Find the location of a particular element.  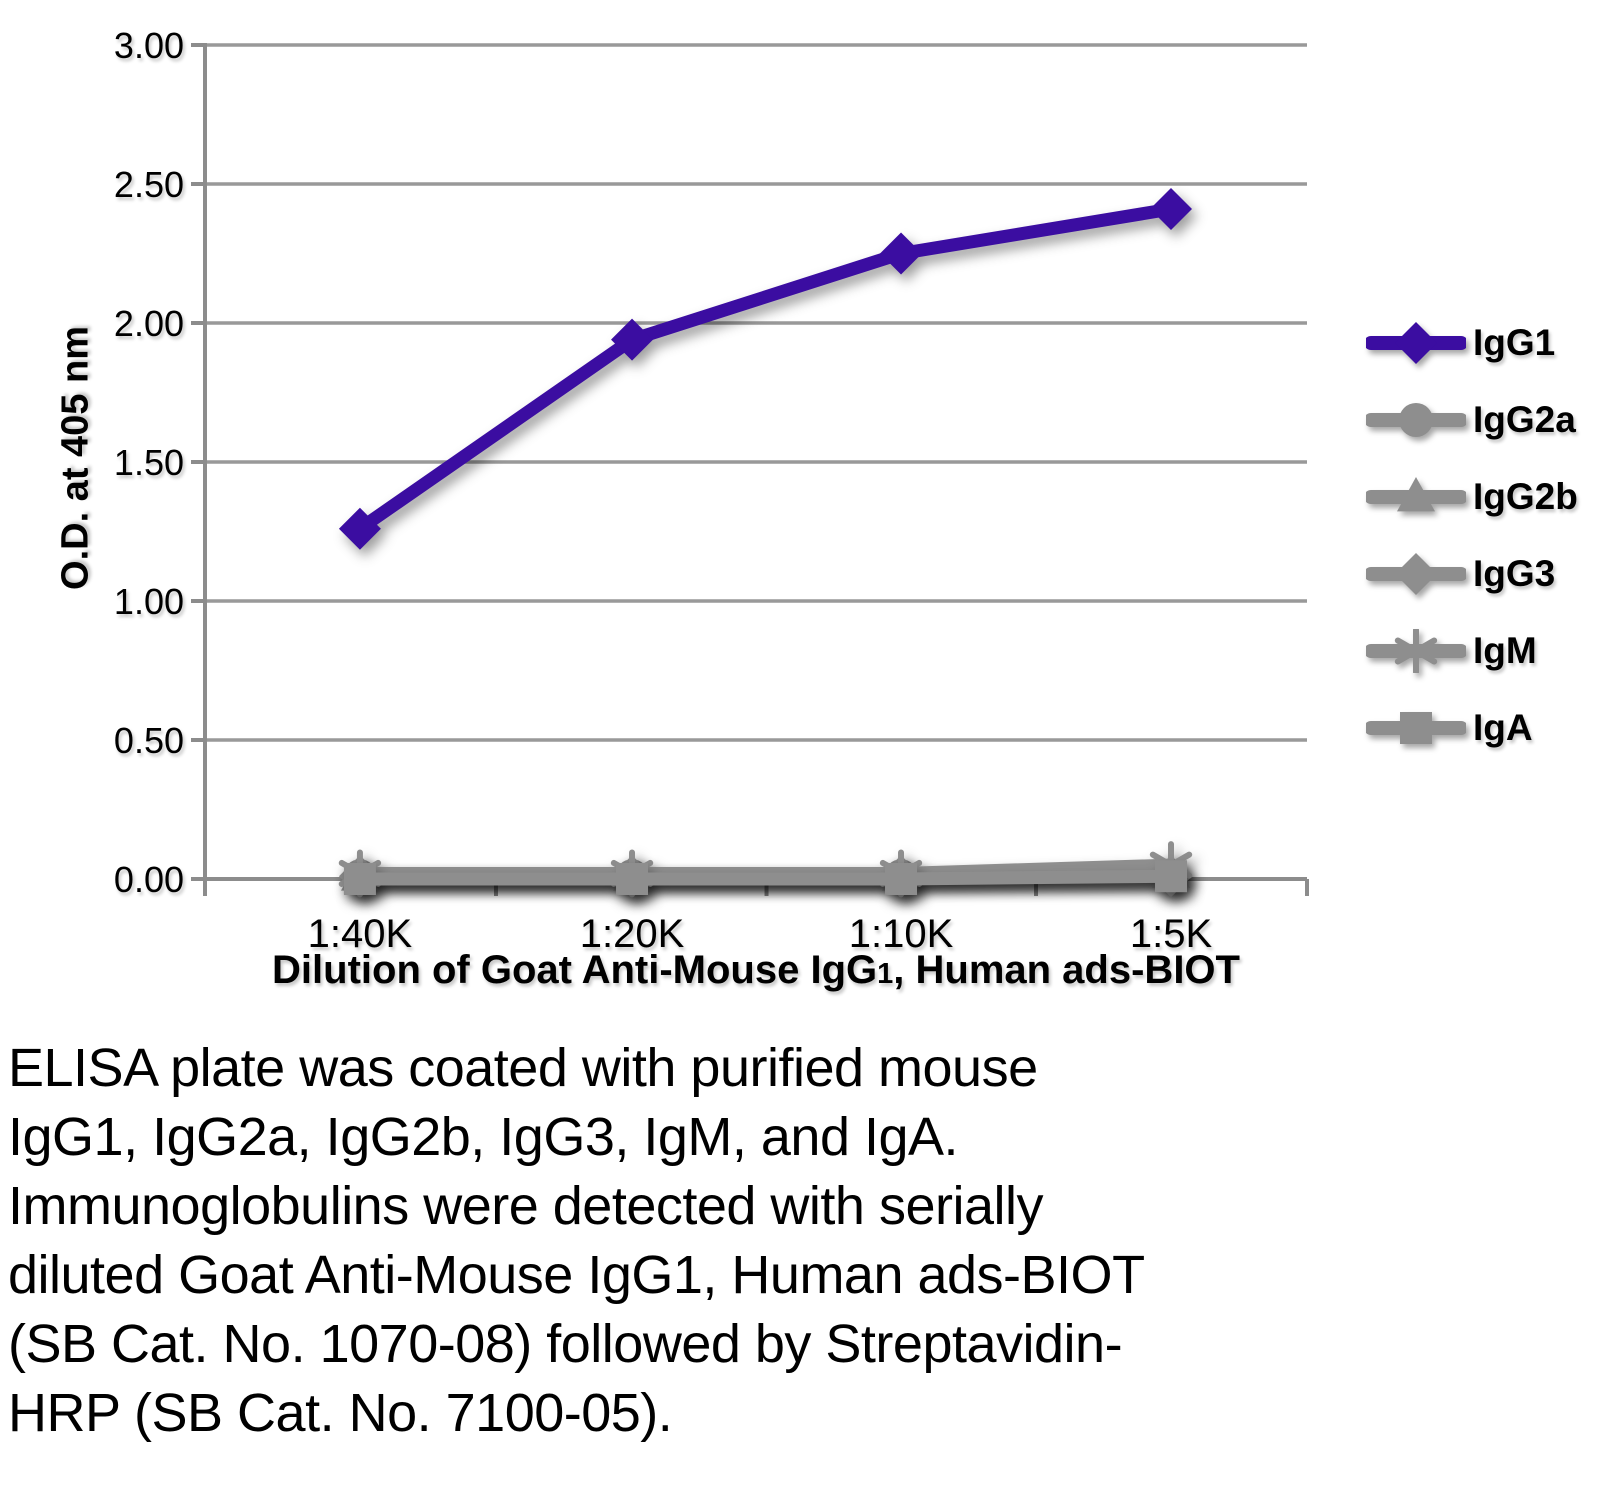

circle-legend-icon is located at coordinates (1416, 420).